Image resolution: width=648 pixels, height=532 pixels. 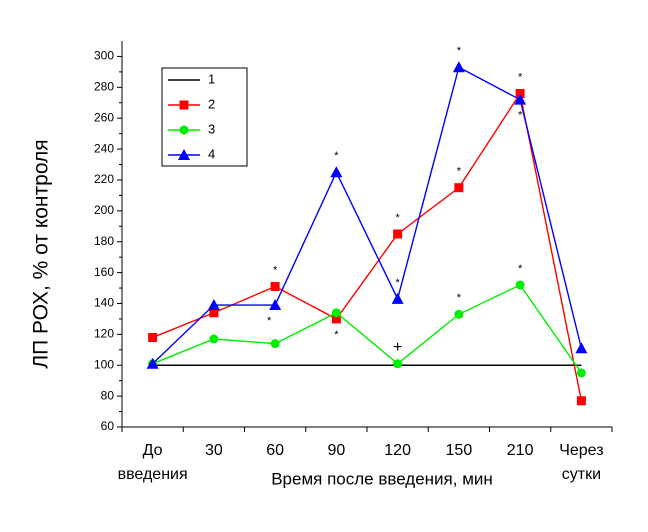 What do you see at coordinates (104, 272) in the screenshot?
I see `y-tick-label: 160` at bounding box center [104, 272].